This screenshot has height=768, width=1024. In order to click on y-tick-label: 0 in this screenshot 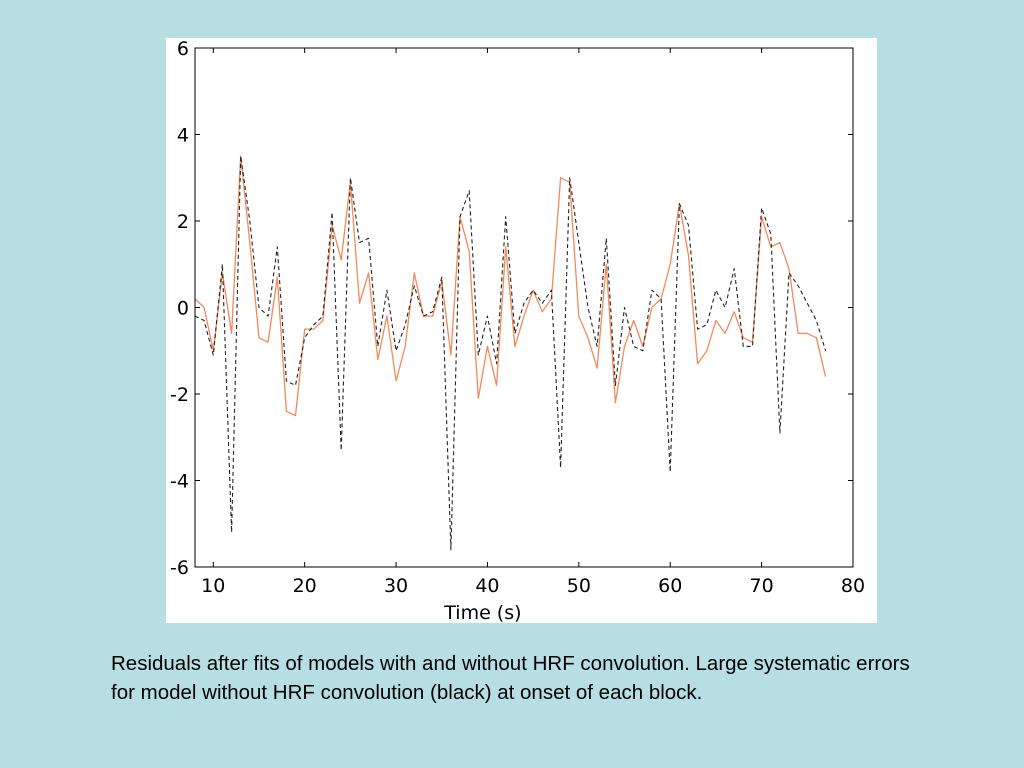, I will do `click(183, 309)`.